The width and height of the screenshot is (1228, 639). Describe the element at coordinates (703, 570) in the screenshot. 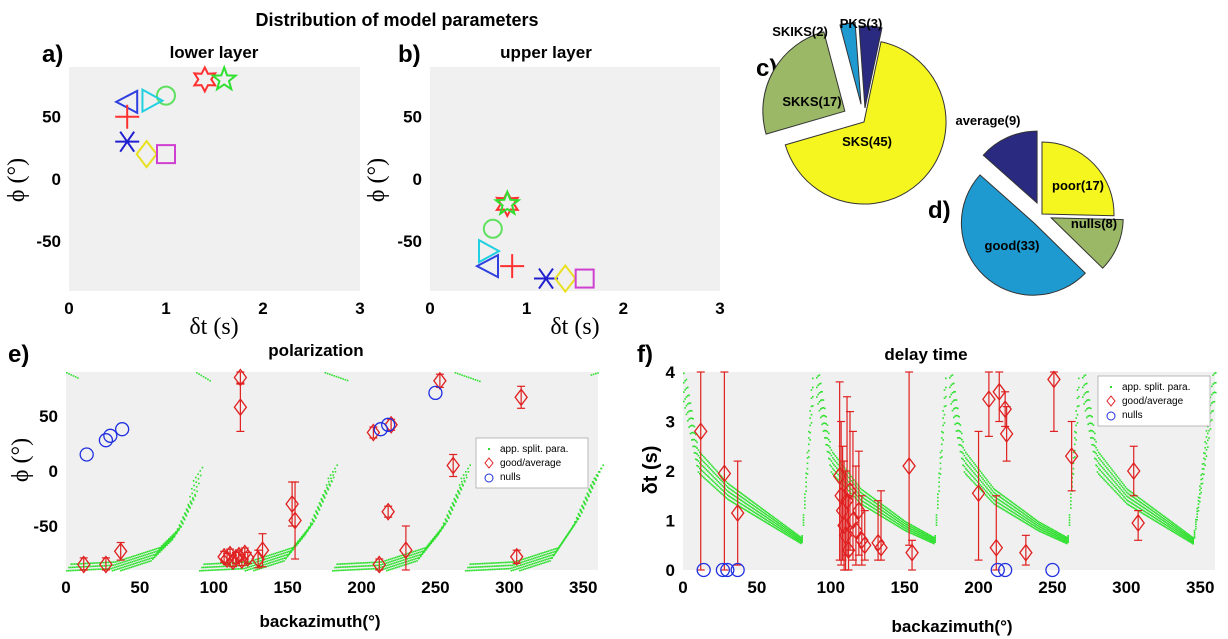

I see `null-marker` at that location.